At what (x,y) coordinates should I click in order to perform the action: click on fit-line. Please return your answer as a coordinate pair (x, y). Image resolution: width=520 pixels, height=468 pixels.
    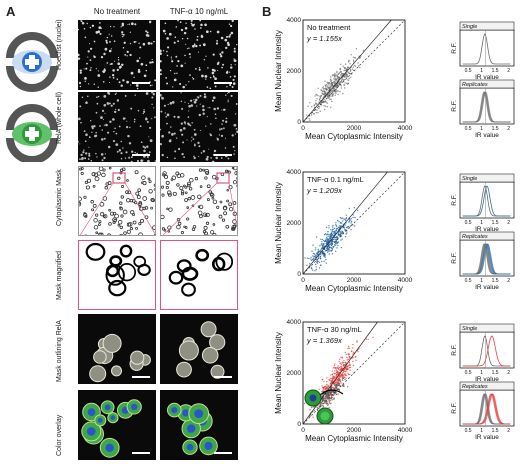
    Looking at the image, I should click on (347, 71).